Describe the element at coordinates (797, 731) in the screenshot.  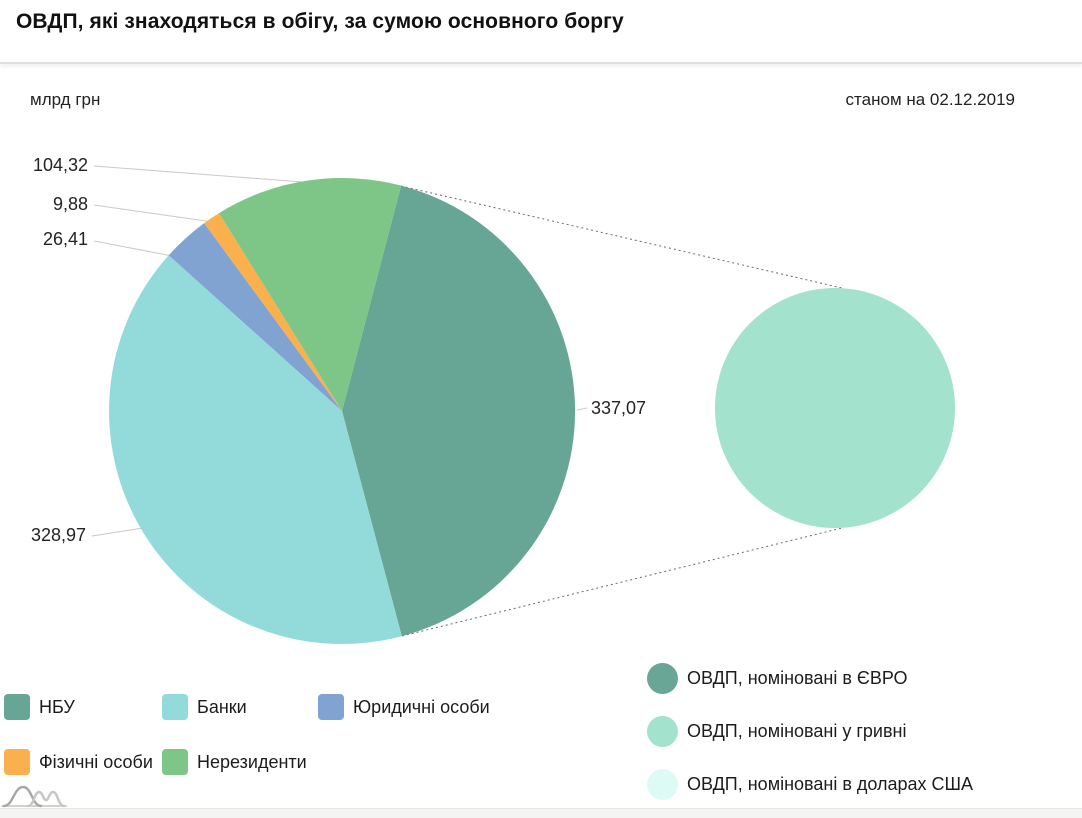
I see `legend-label: ОВДП, номіновані у гривні` at that location.